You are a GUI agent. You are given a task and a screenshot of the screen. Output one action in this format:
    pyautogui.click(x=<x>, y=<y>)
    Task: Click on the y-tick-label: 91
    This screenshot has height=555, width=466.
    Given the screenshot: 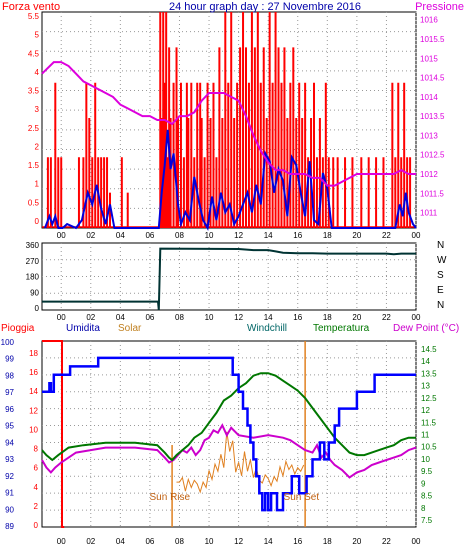 What is the action you would take?
    pyautogui.click(x=9, y=493)
    